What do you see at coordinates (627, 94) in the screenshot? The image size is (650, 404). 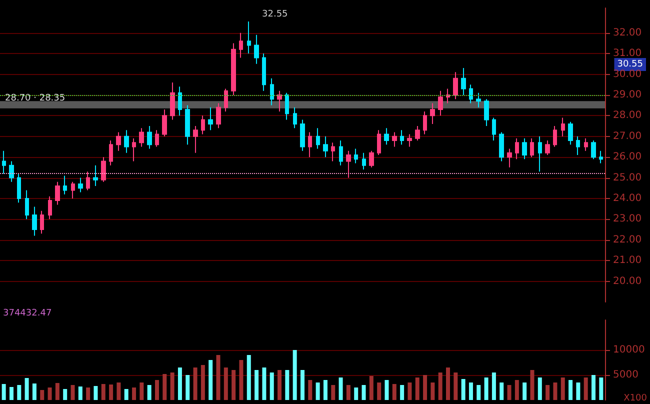 I see `y-tick-label: 29.00` at bounding box center [627, 94].